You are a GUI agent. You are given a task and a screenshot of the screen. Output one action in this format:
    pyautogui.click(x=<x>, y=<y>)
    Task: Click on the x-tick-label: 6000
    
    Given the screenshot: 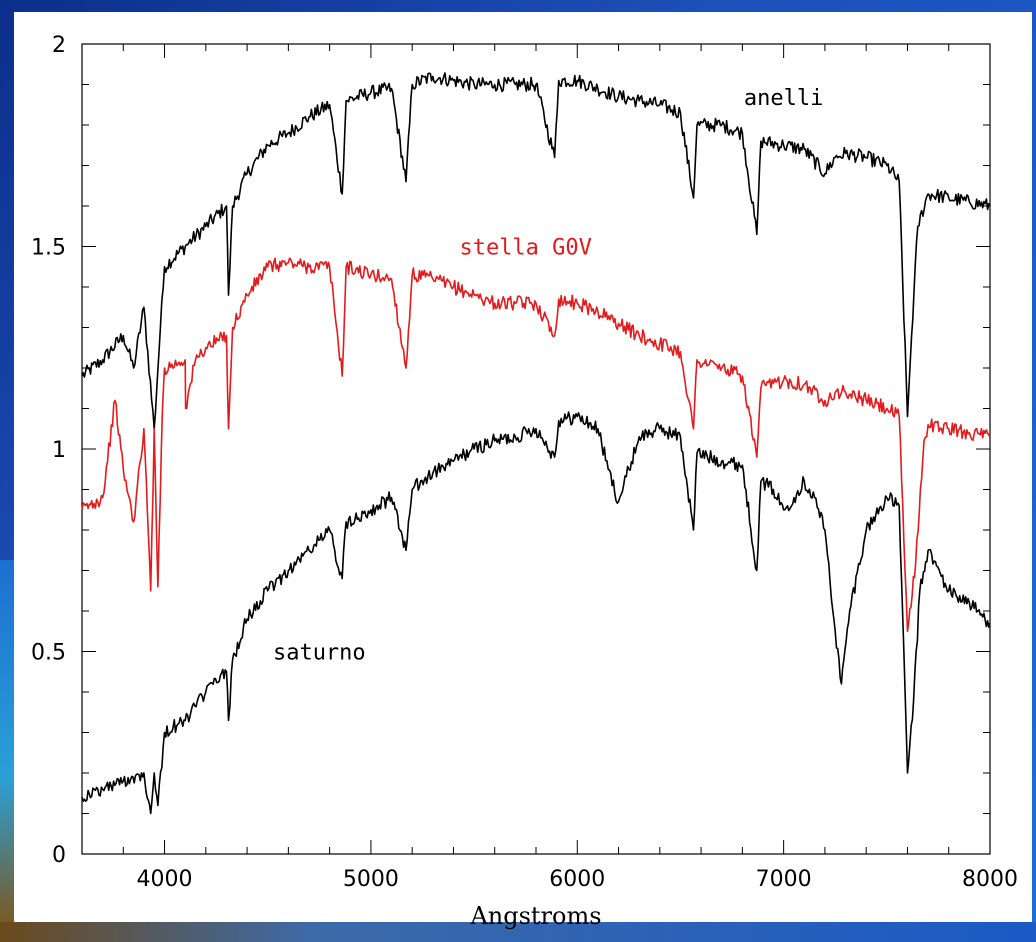 What is the action you would take?
    pyautogui.click(x=577, y=879)
    